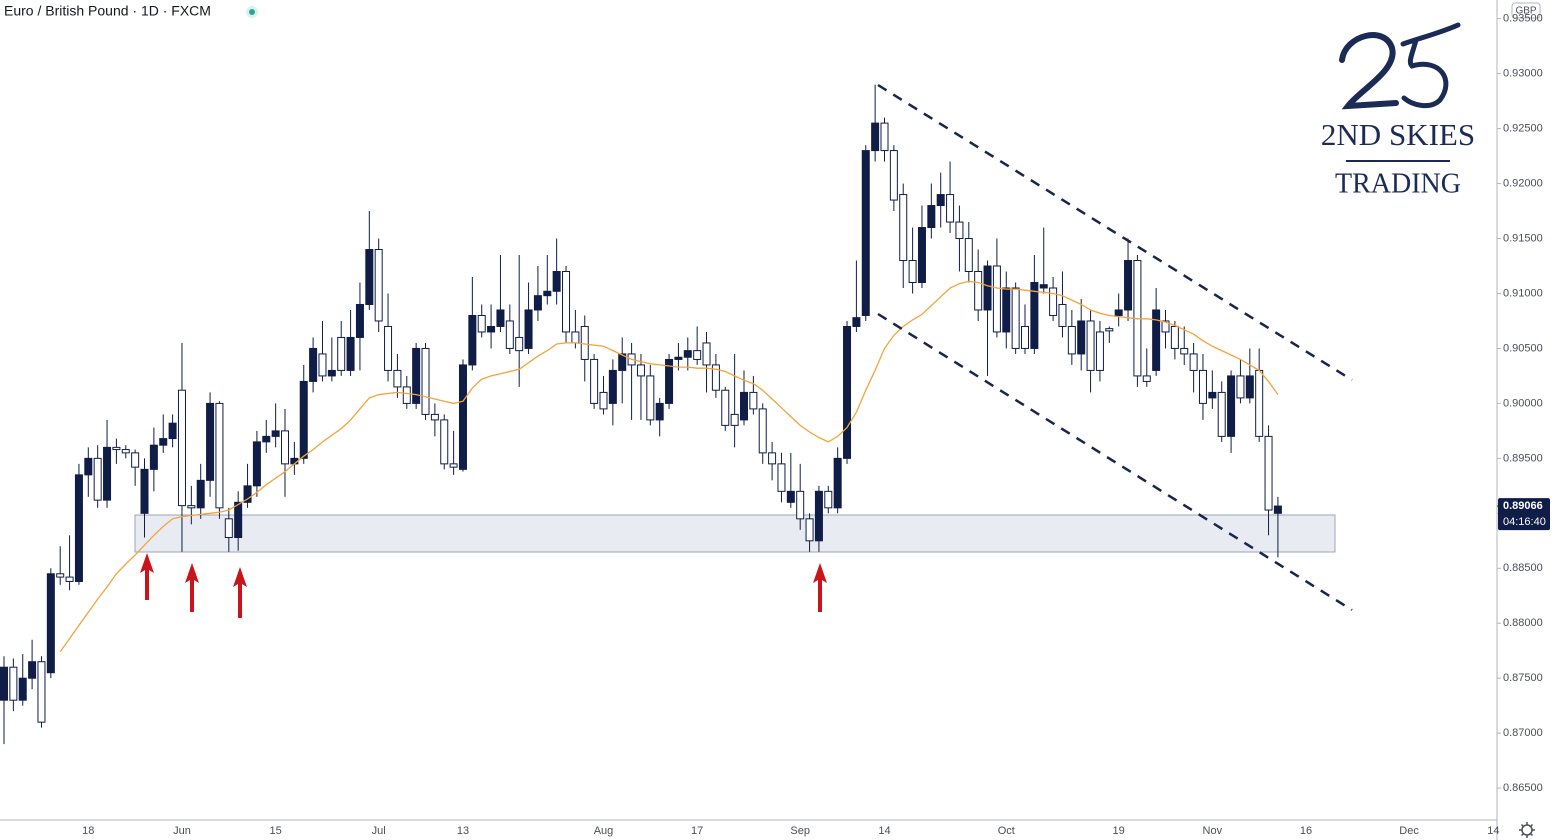 This screenshot has width=1554, height=840. Describe the element at coordinates (1523, 293) in the screenshot. I see `y-tick-label: 0.91000` at that location.